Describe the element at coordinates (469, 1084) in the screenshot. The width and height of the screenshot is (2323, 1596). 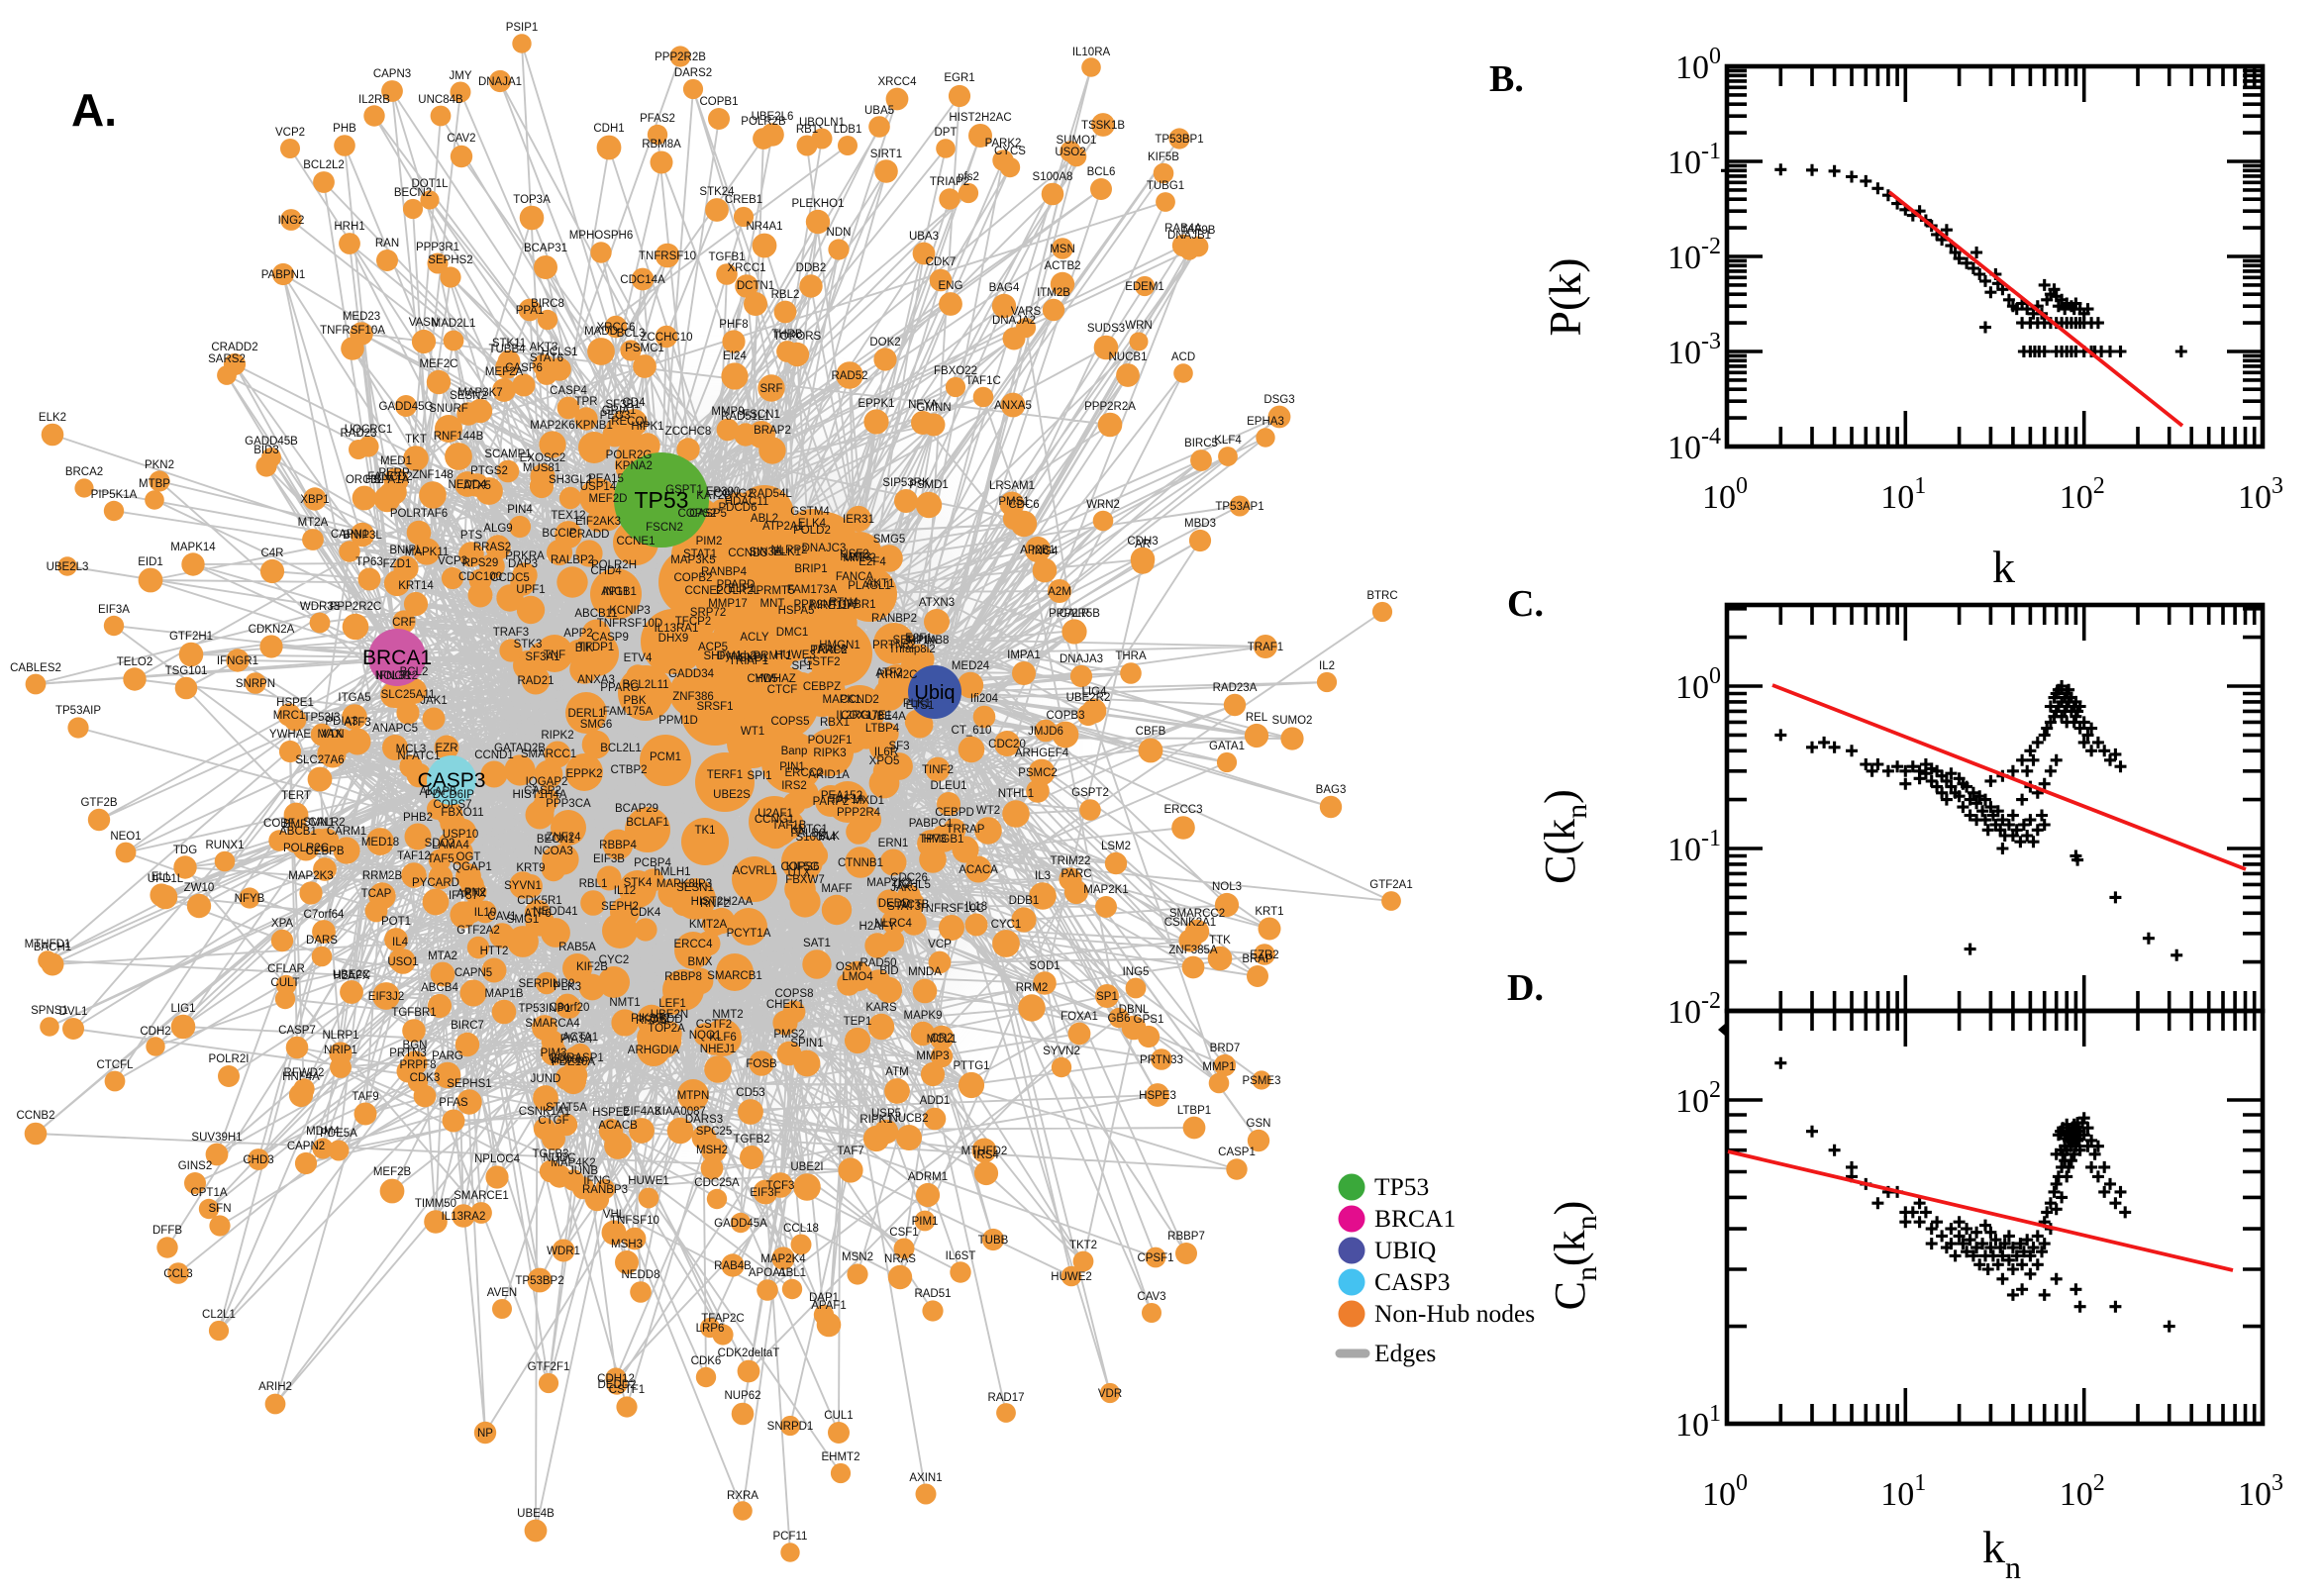
I see `svg-text: SEPHS1` at that location.